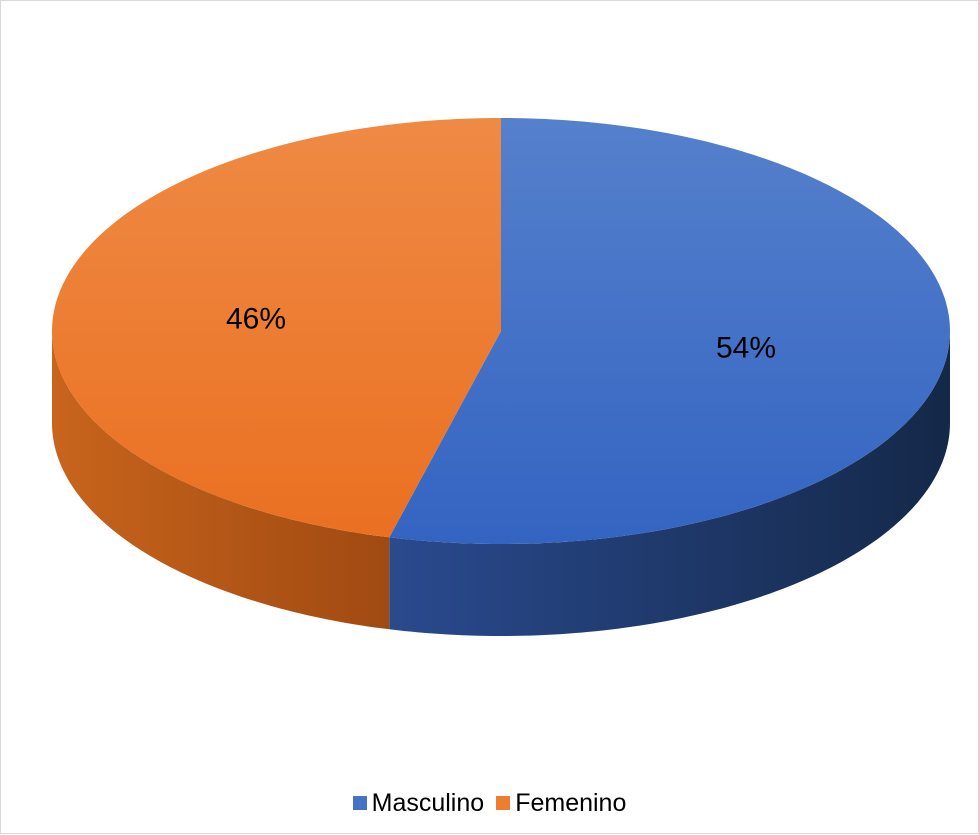  I want to click on legend: Masculino Femenino, so click(489, 803).